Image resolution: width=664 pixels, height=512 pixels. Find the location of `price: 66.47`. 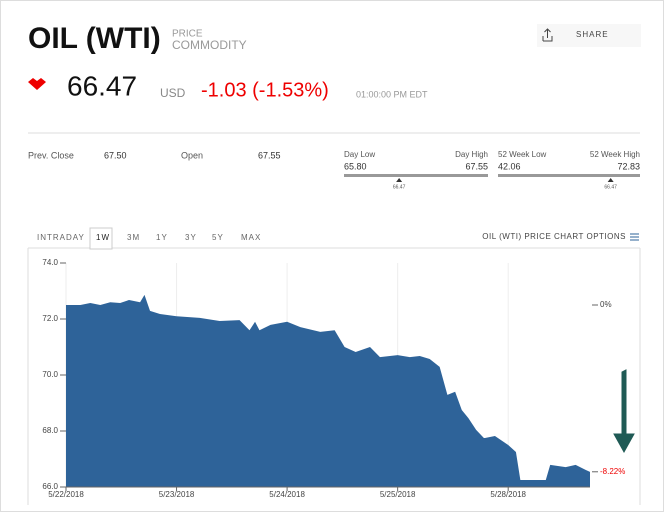

price: 66.47 is located at coordinates (102, 85).